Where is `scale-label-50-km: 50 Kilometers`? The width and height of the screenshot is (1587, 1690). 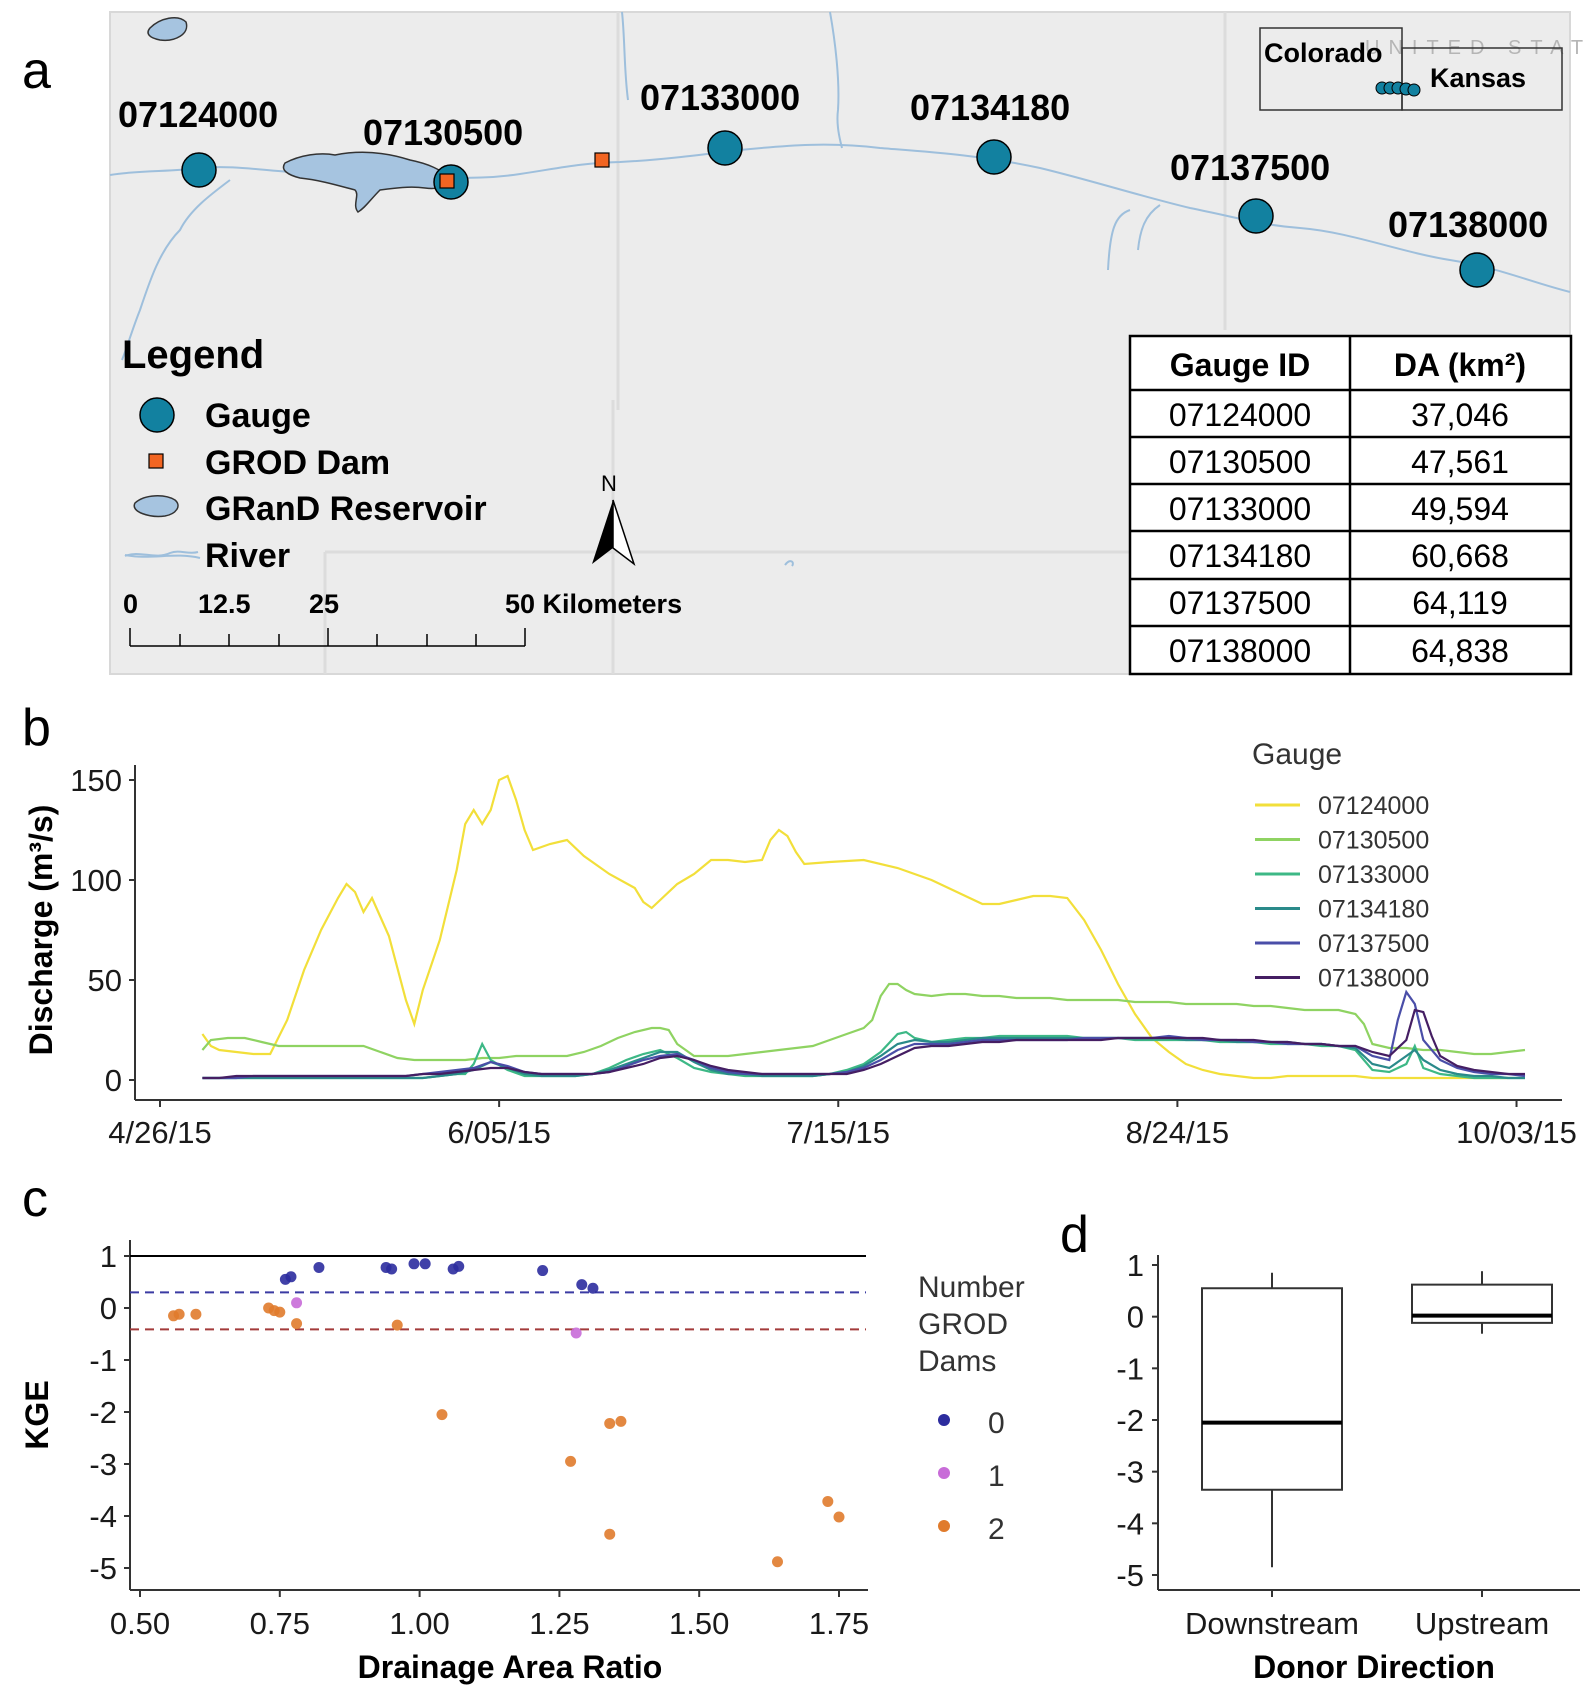 scale-label-50-km: 50 Kilometers is located at coordinates (593, 604).